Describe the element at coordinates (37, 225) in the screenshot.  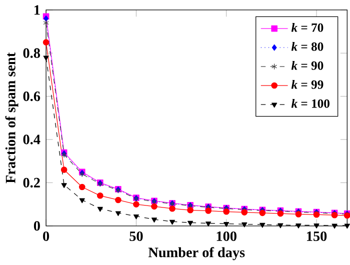
I see `y-tick-label: 0` at that location.